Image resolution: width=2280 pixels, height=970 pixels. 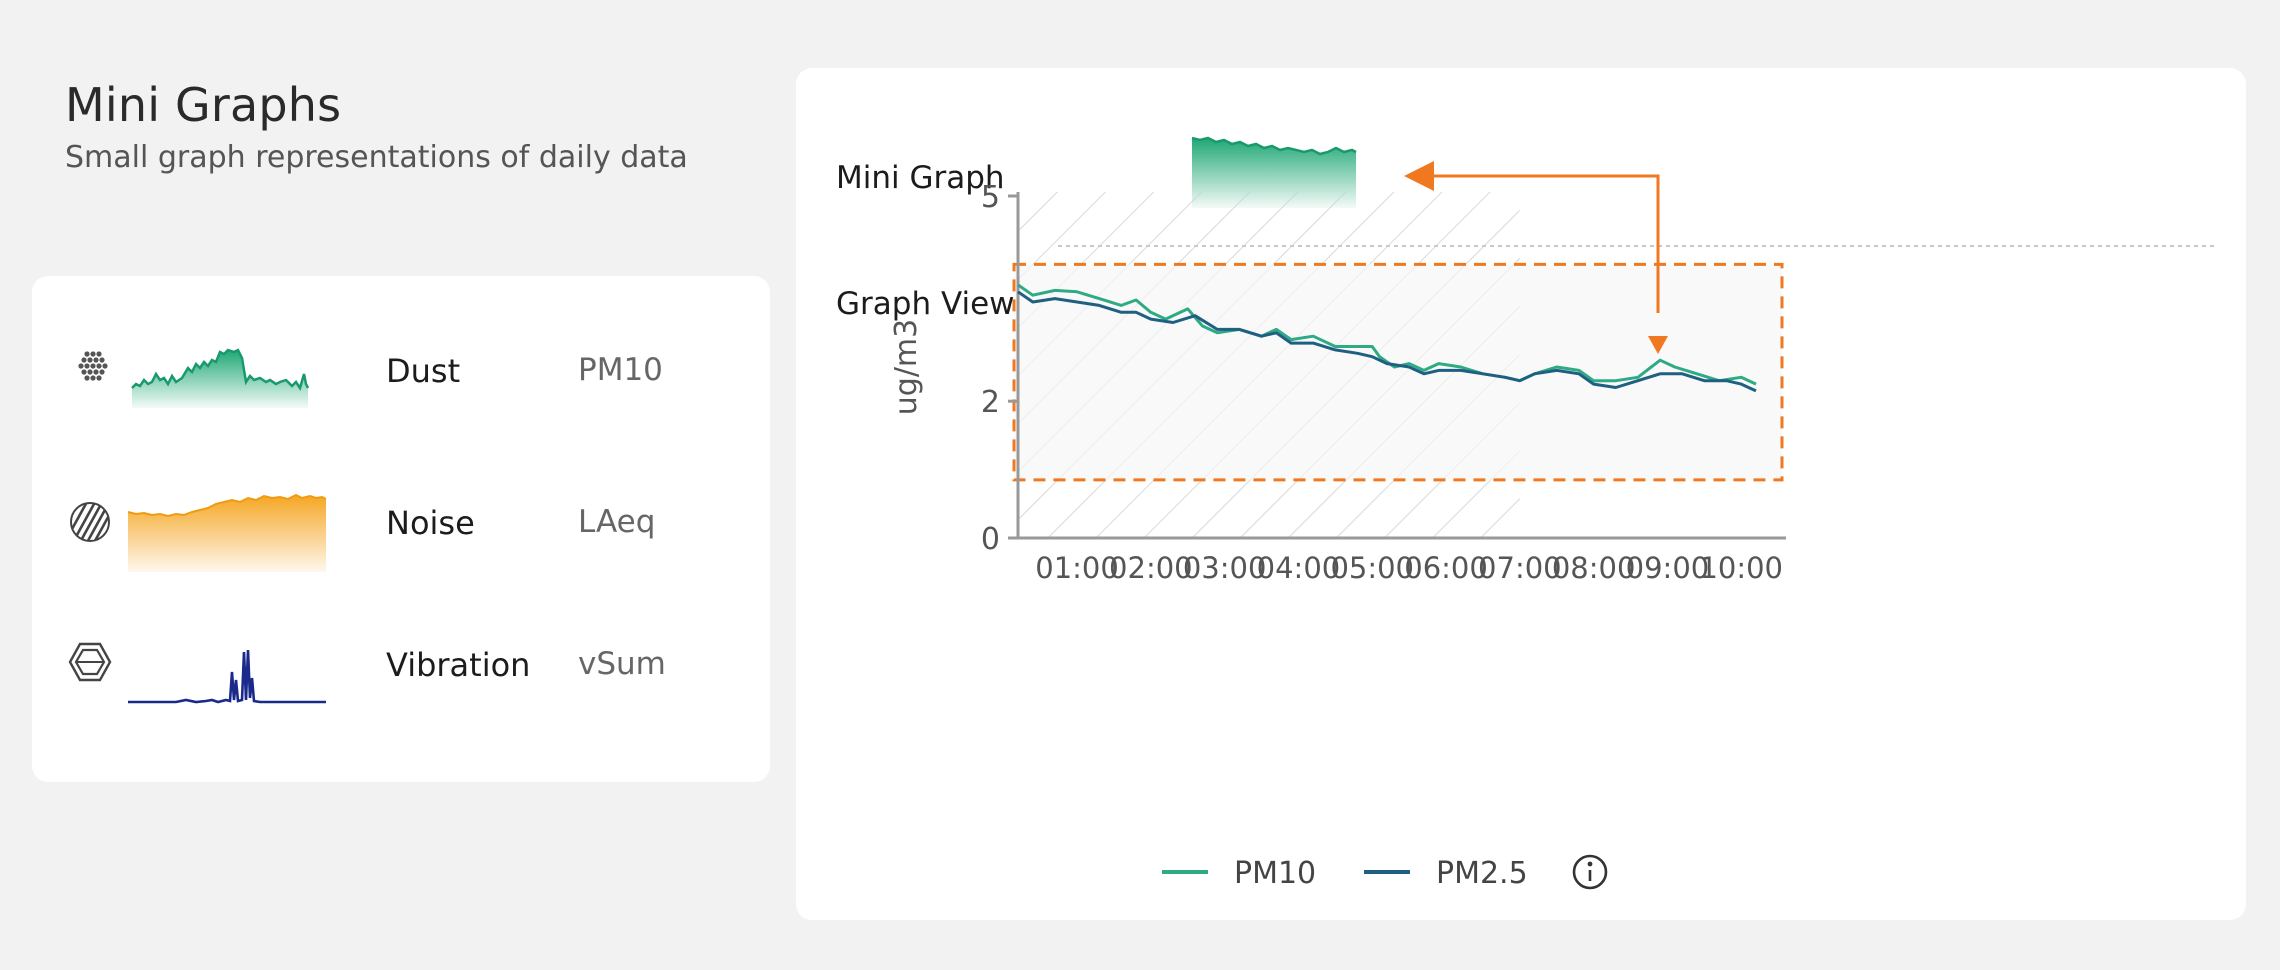 I want to click on x-tick-label: 05:00, so click(x=1372, y=568).